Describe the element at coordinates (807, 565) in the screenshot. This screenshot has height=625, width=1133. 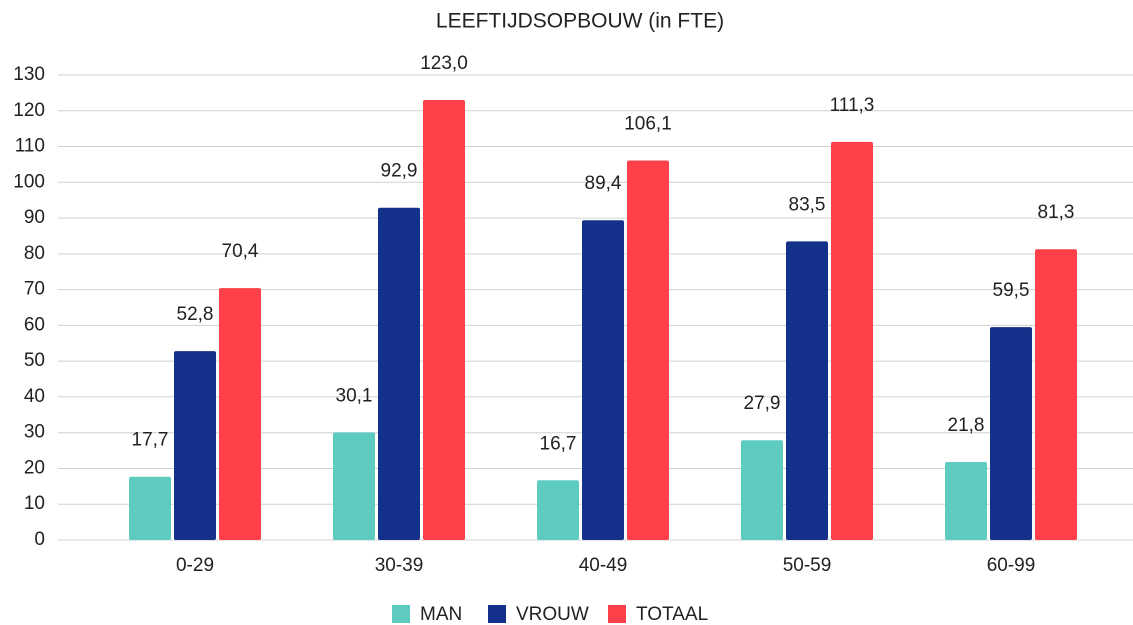
I see `x-tick-label: 50-59` at that location.